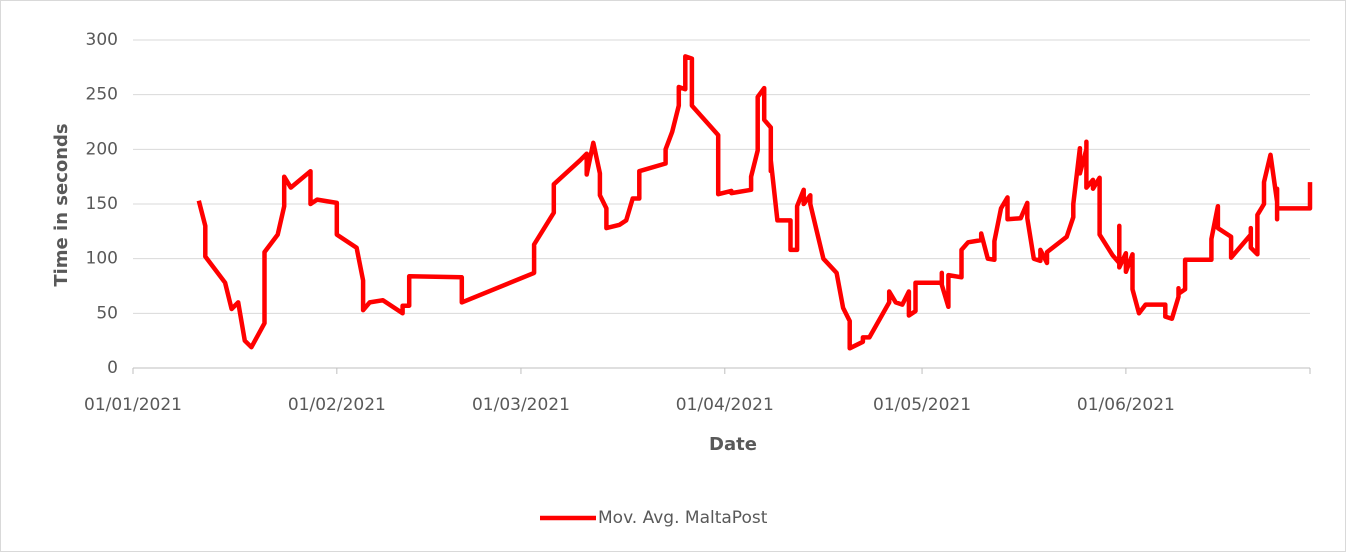 The height and width of the screenshot is (552, 1346). I want to click on y-axis-title: Time in seconds, so click(61, 204).